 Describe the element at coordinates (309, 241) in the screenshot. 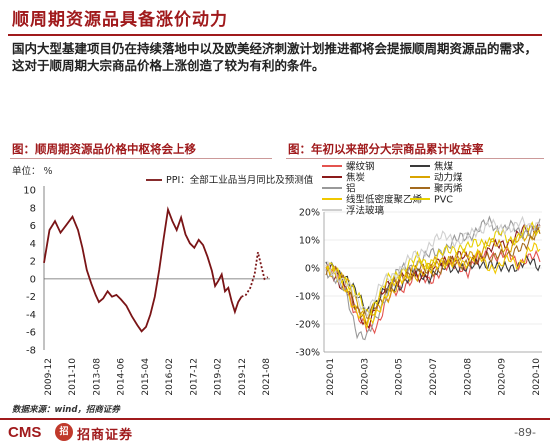

I see `right-chart-y-tick: 10%` at that location.